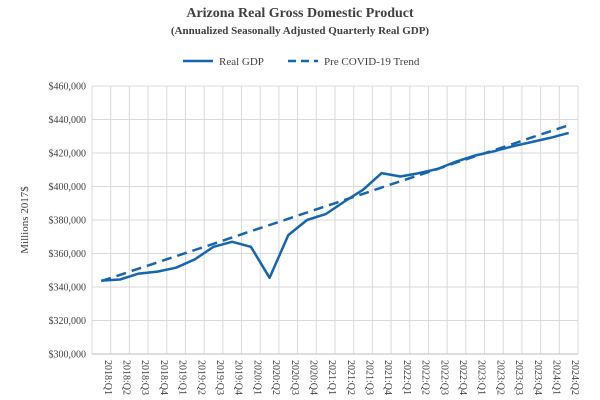  I want to click on y-tick-label: $300,000, so click(68, 355).